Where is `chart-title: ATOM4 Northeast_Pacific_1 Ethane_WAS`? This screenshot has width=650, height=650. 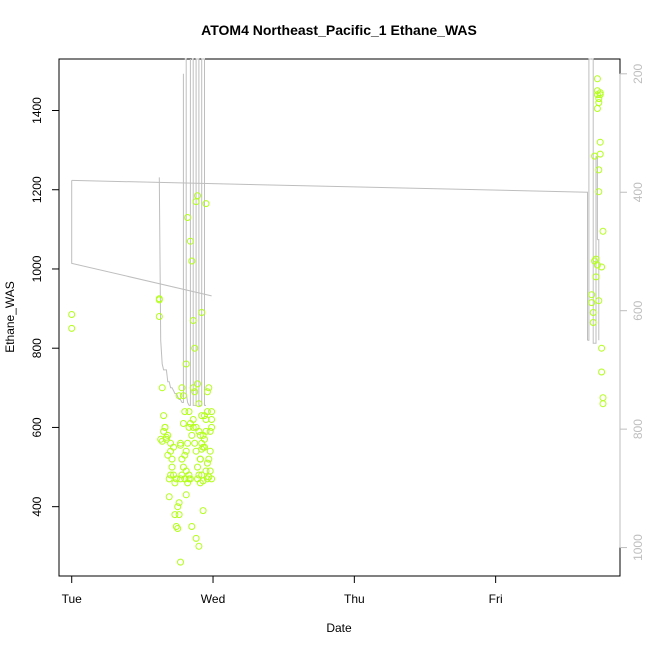 chart-title: ATOM4 Northeast_Pacific_1 Ethane_WAS is located at coordinates (339, 30).